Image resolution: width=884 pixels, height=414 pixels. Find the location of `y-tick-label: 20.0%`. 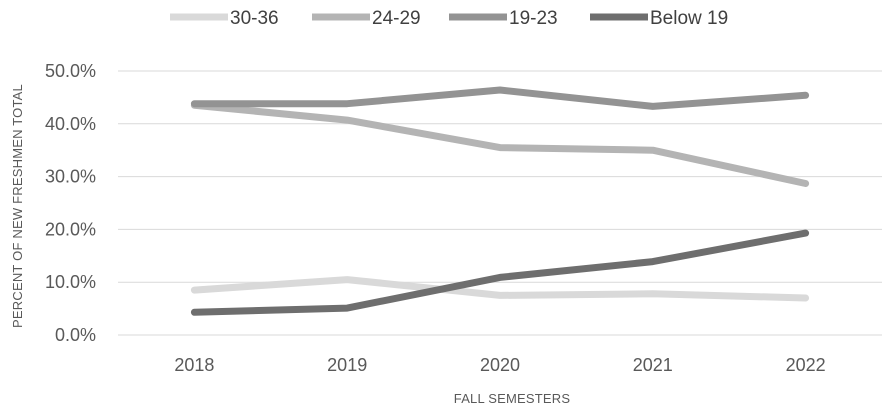

y-tick-label: 20.0% is located at coordinates (70, 229).